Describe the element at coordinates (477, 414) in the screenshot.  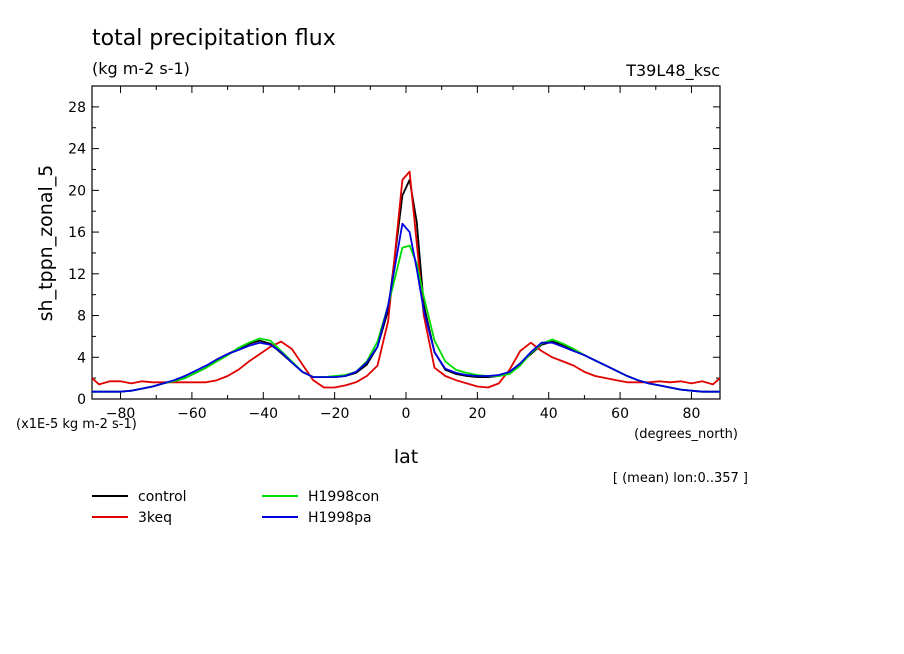
I see `x-tick-label: 20` at that location.